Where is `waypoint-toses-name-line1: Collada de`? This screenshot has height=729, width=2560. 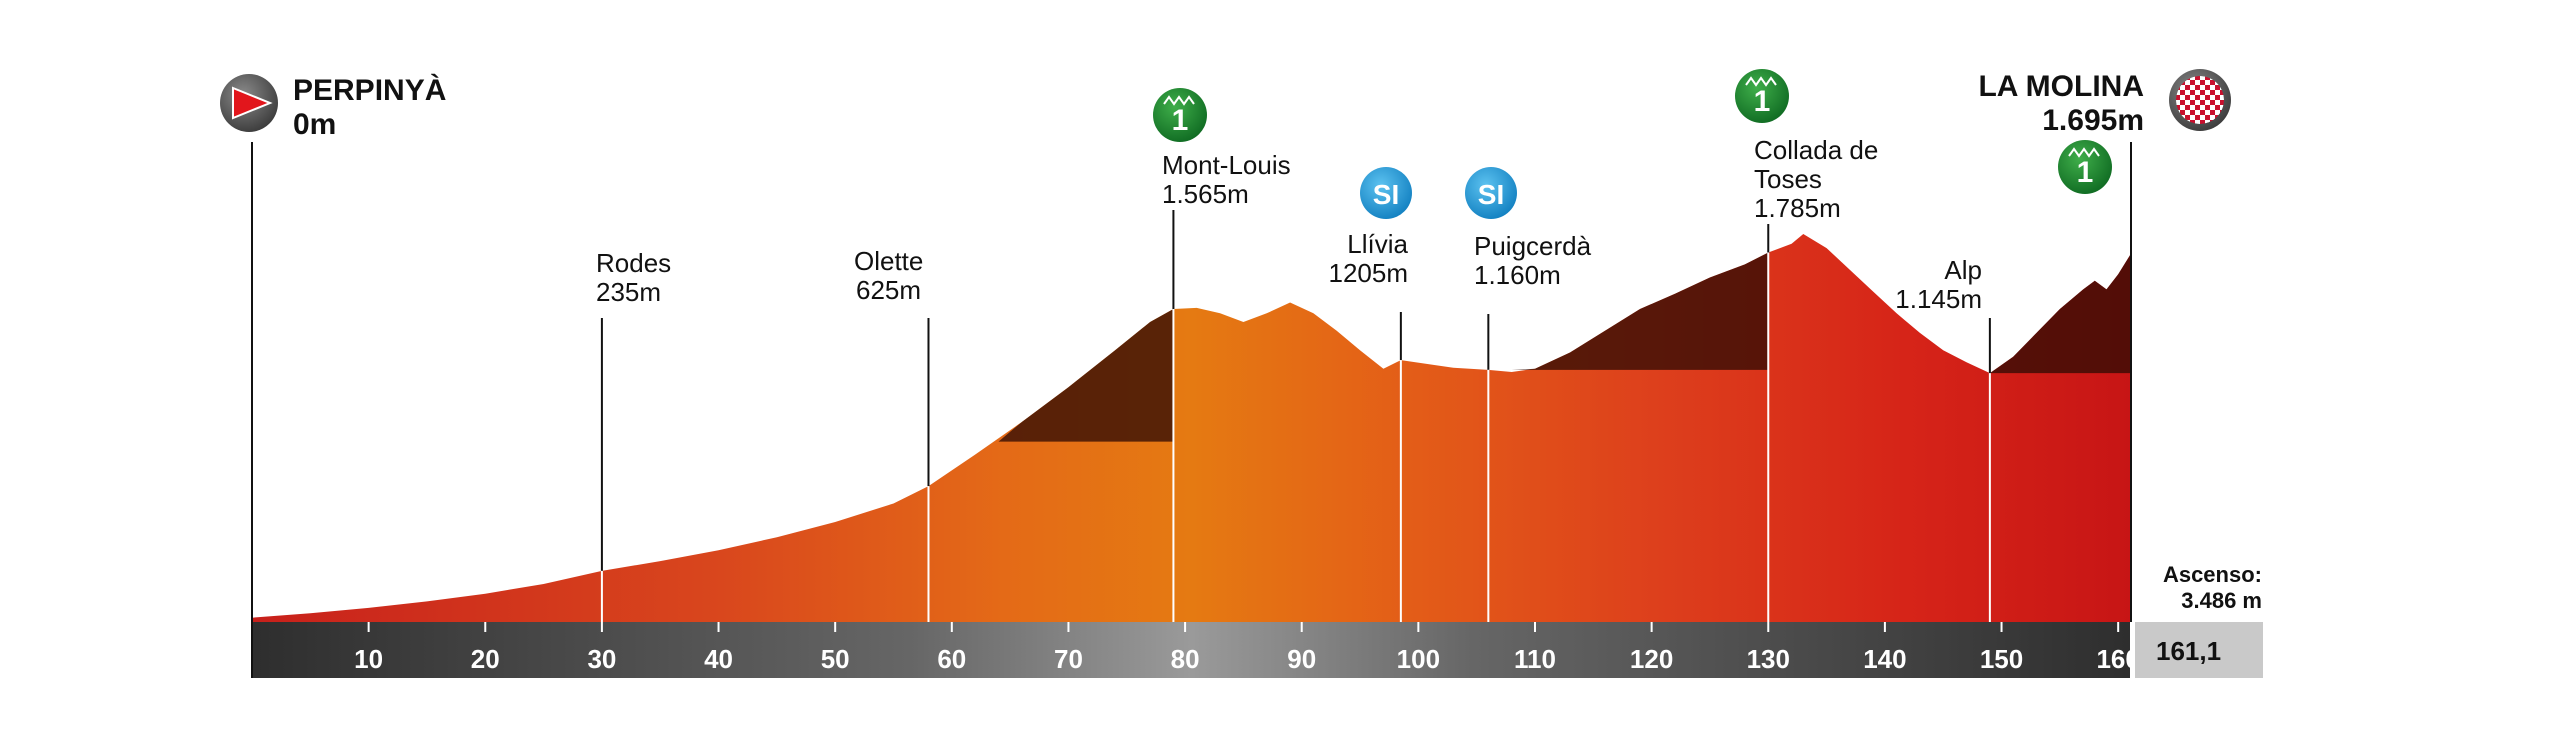 waypoint-toses-name-line1: Collada de is located at coordinates (1816, 150).